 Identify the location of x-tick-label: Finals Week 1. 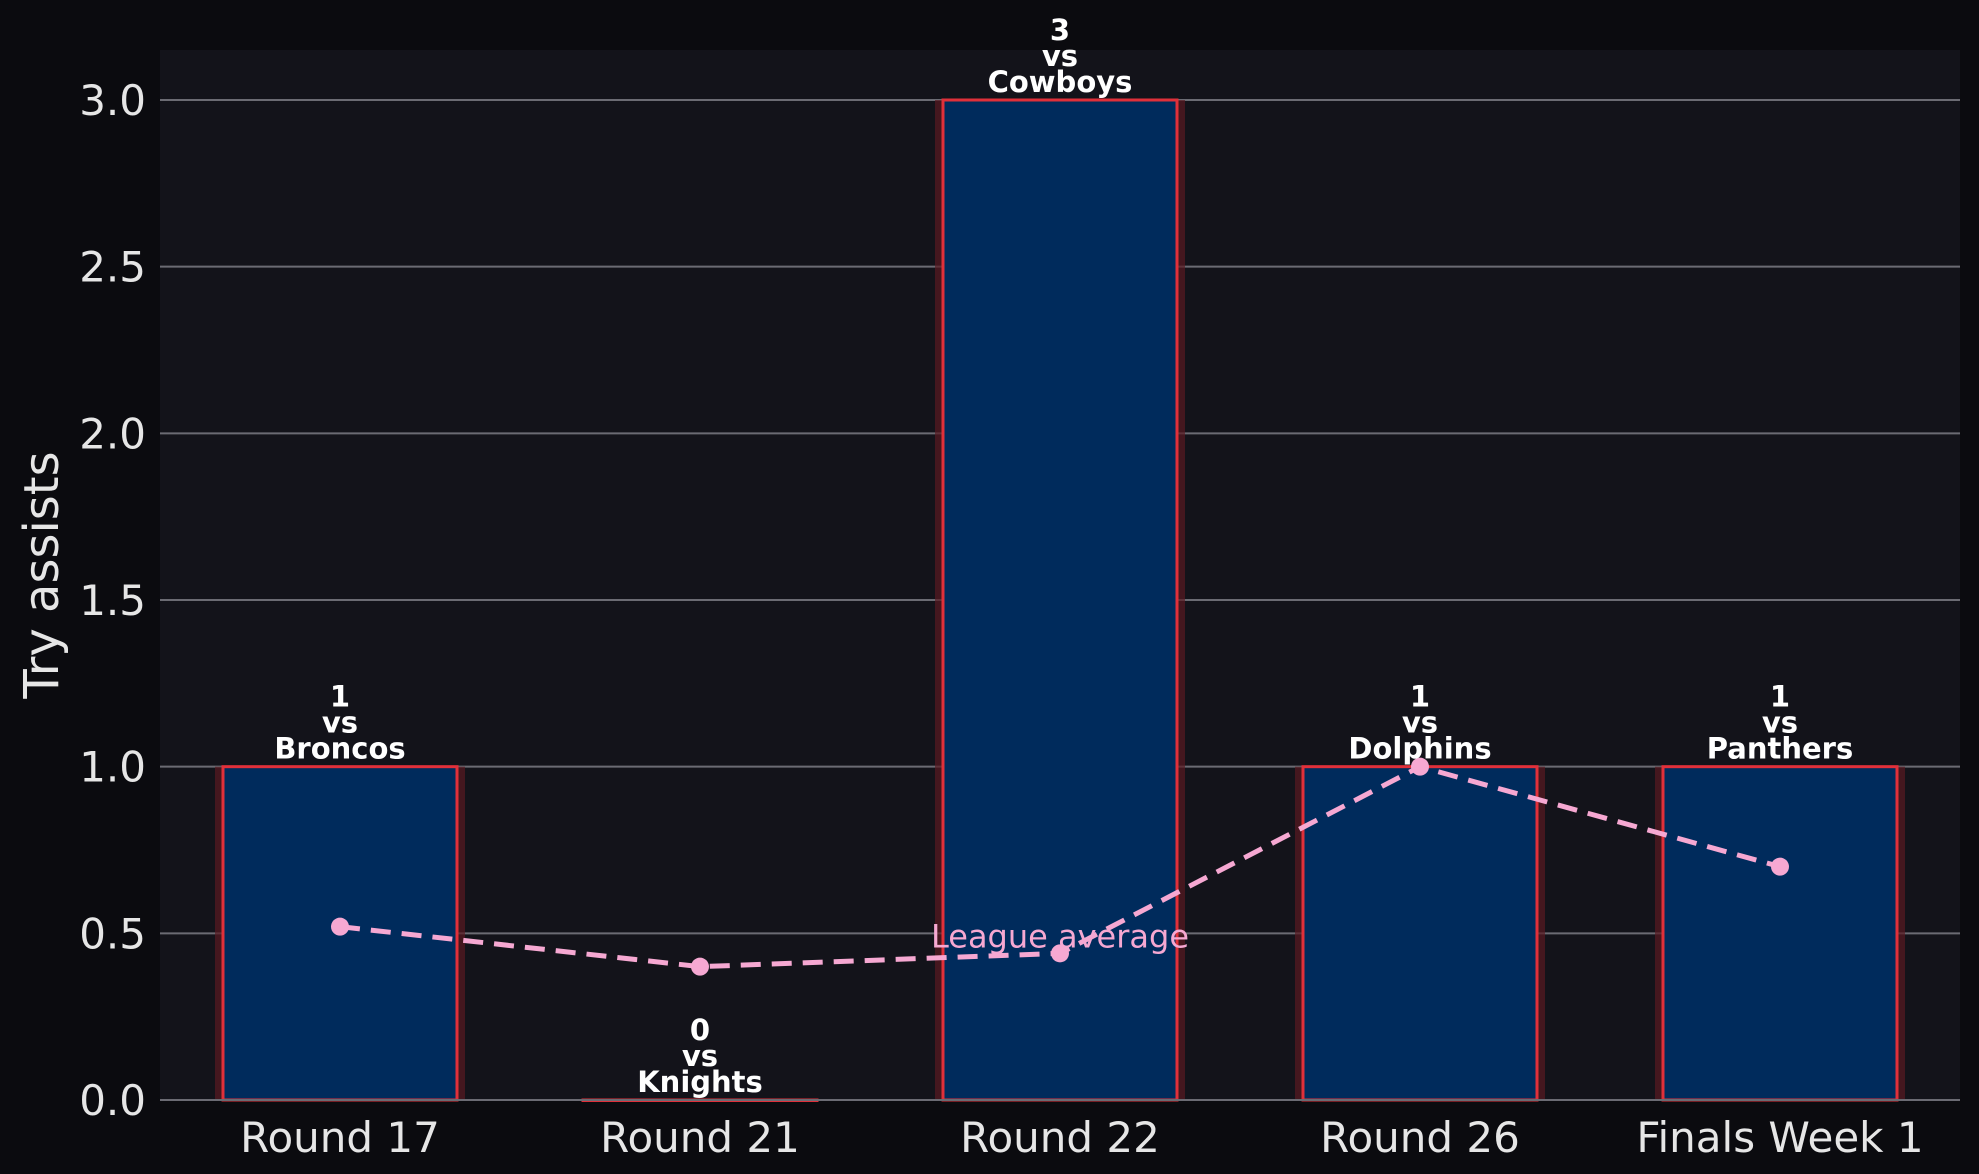
(1779, 1137).